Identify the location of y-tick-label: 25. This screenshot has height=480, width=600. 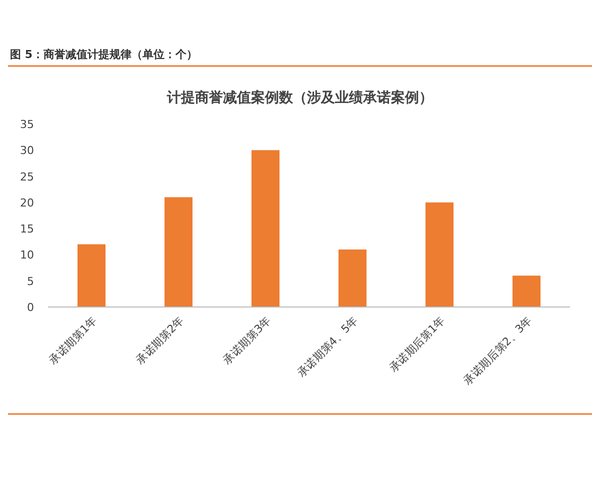
(27, 177).